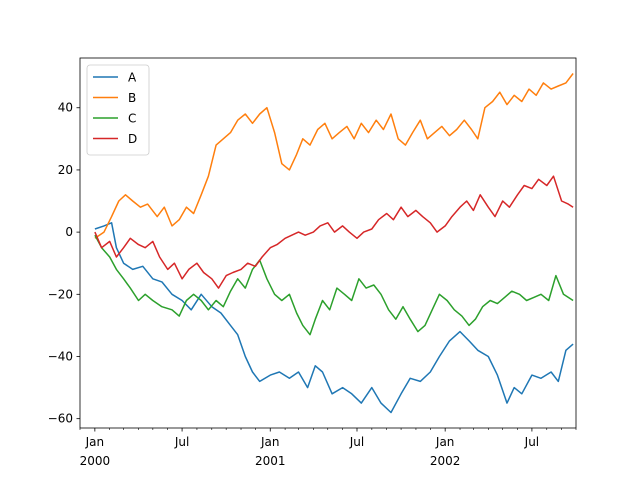 This screenshot has height=480, width=640. Describe the element at coordinates (445, 461) in the screenshot. I see `x-tick-year-label: 2002` at that location.